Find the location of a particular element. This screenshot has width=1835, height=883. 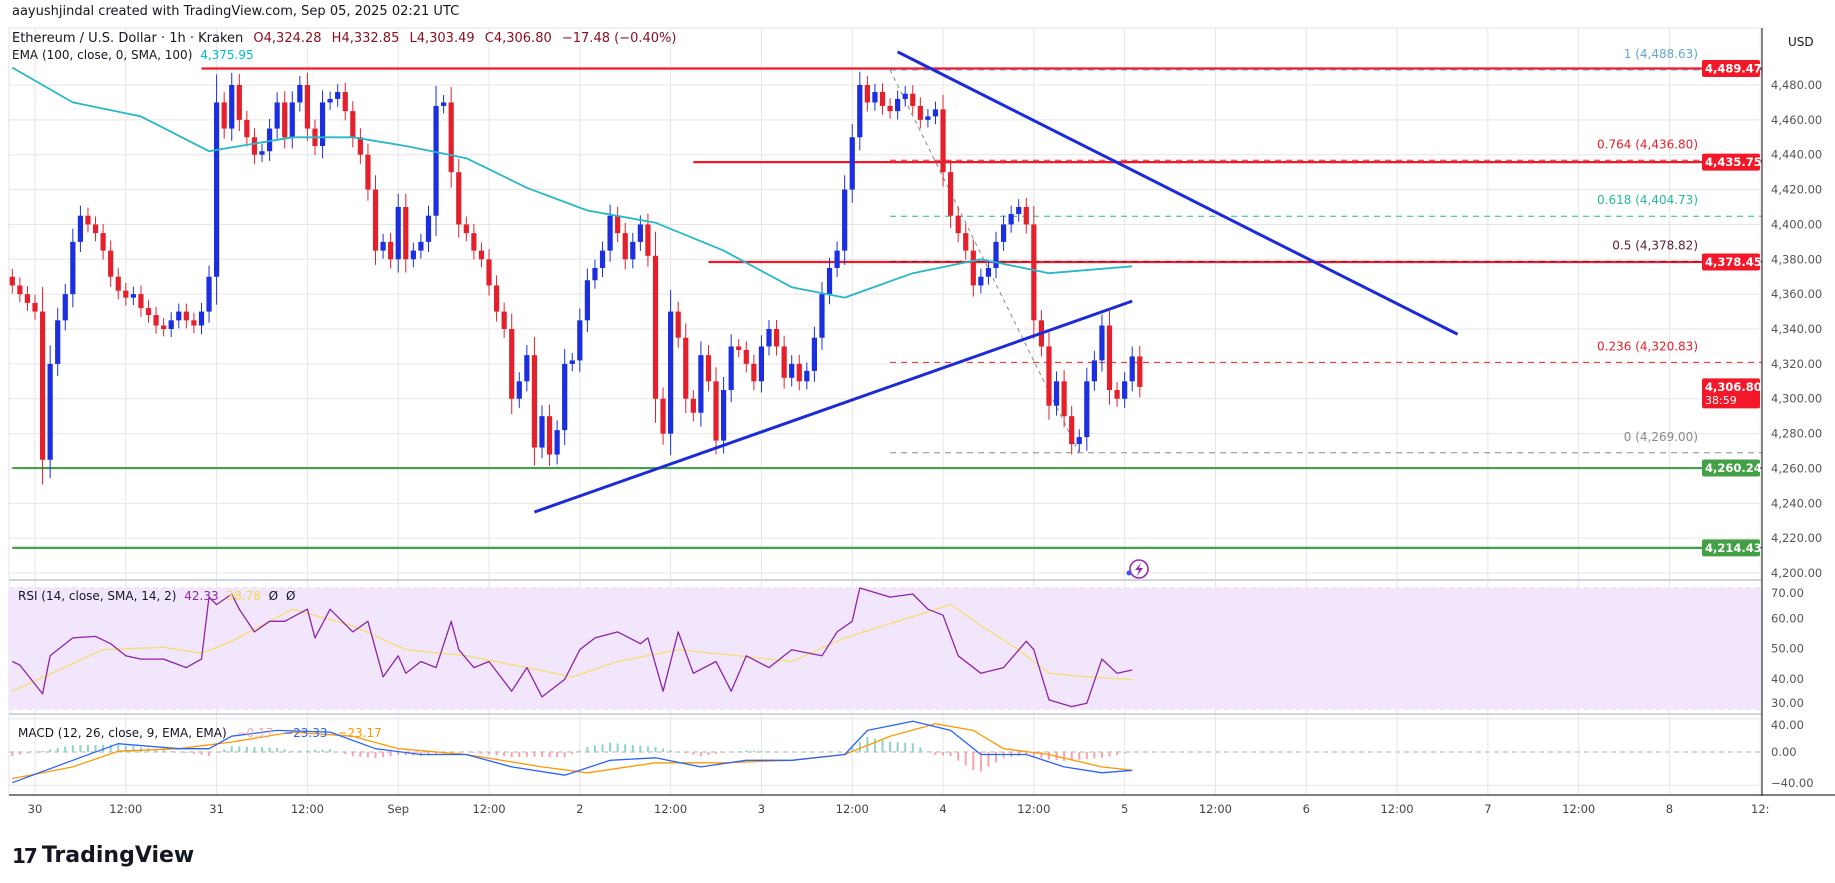

time-tick-label: 6 is located at coordinates (1306, 809).